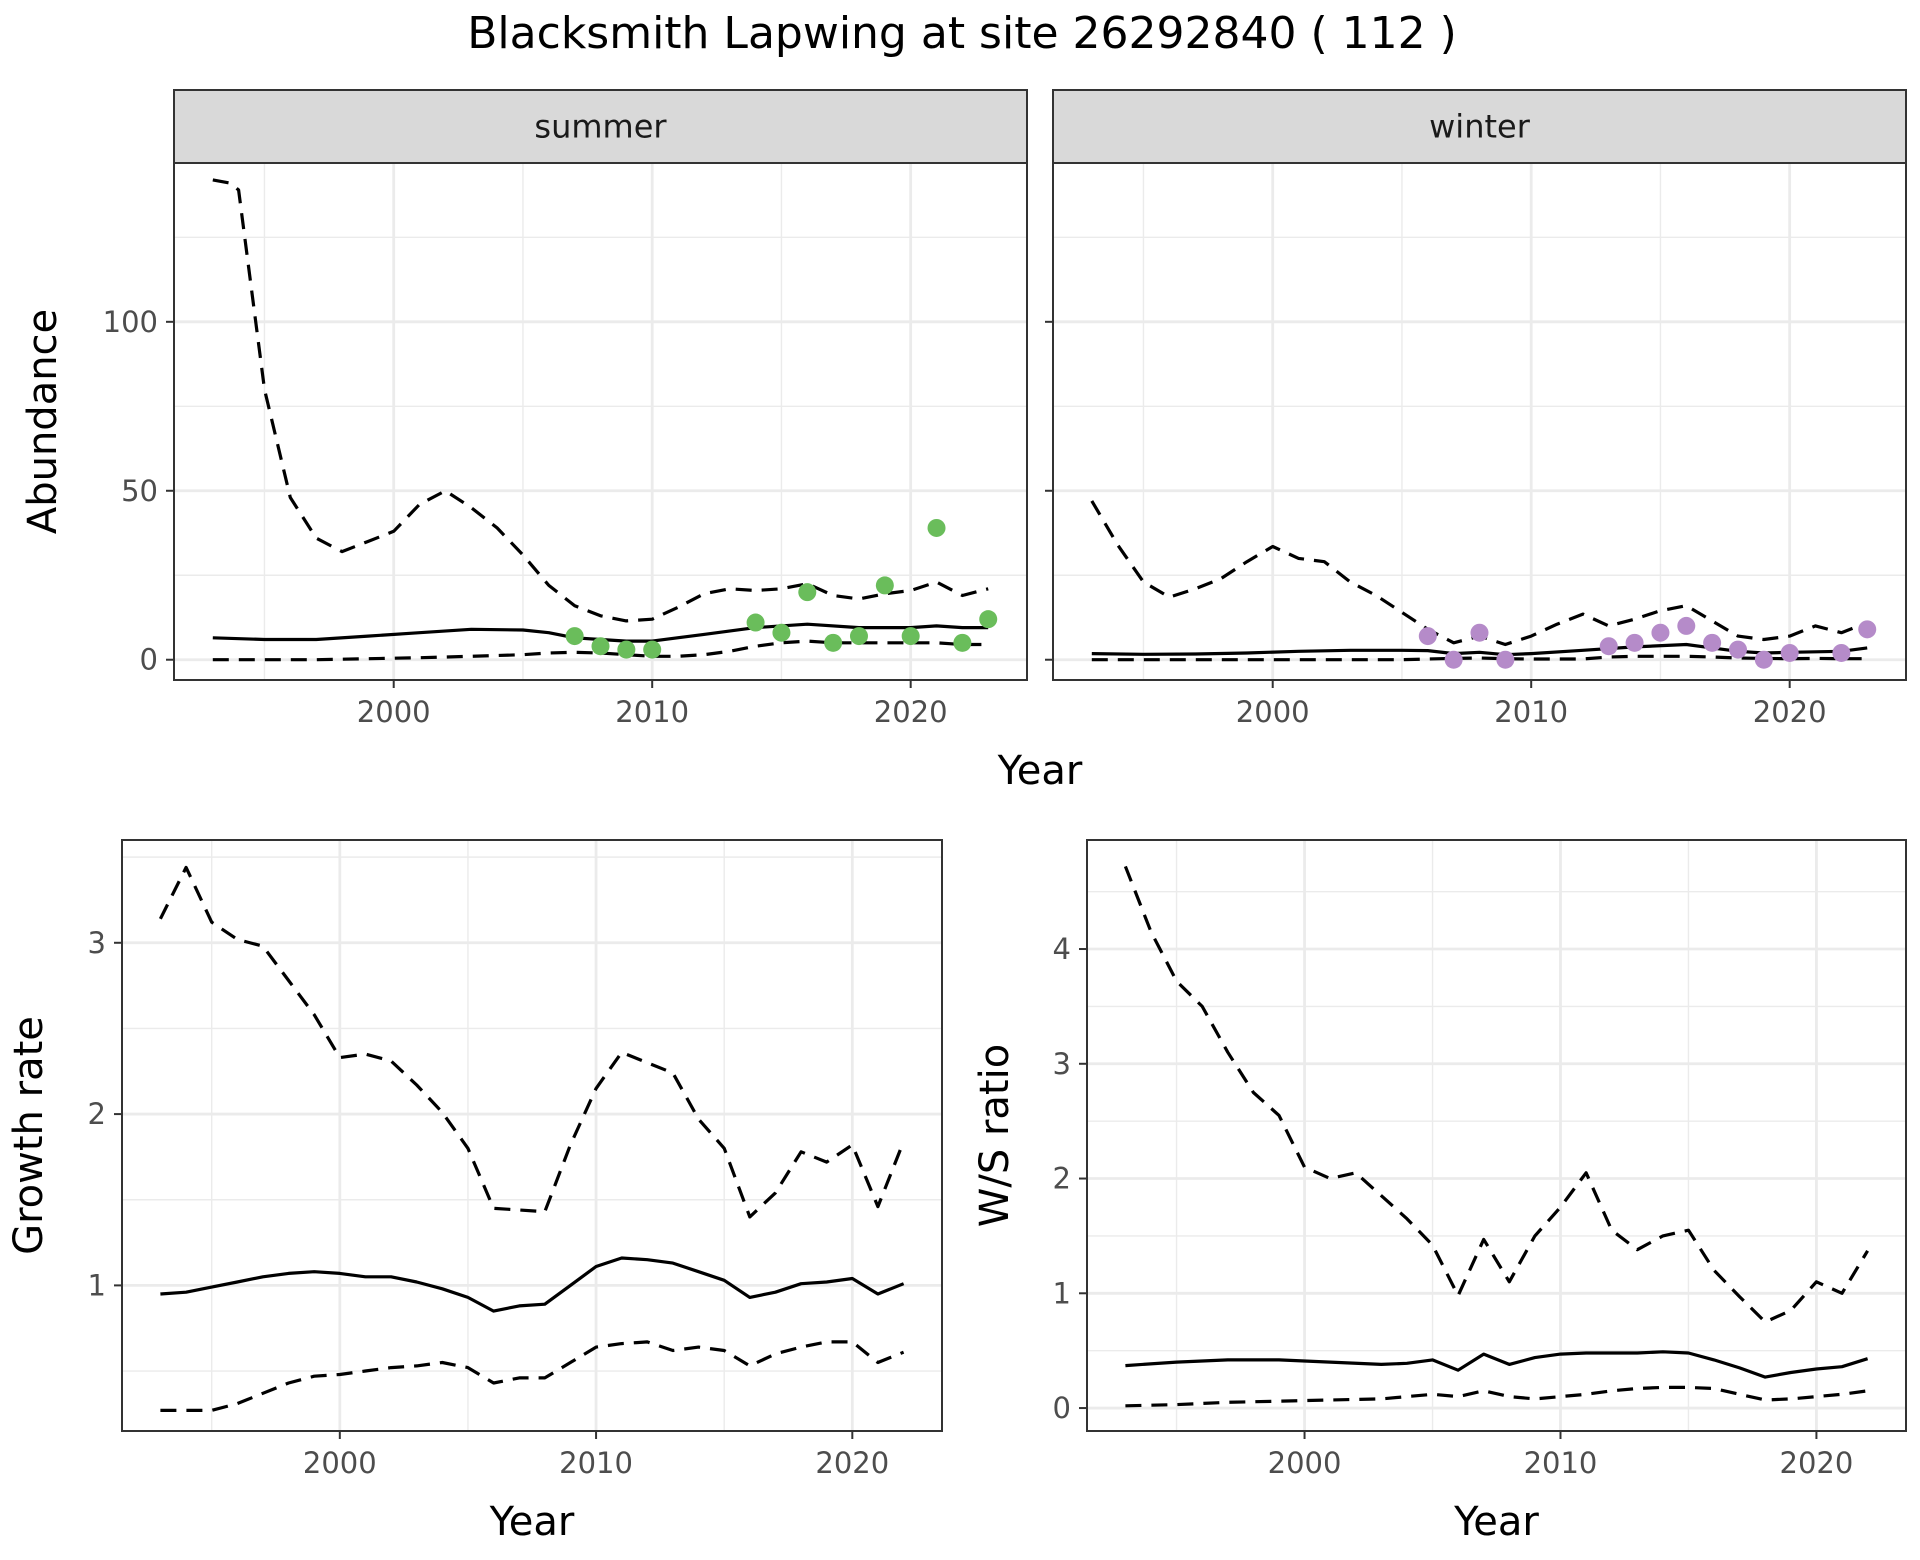 The height and width of the screenshot is (1560, 1920). What do you see at coordinates (29, 1135) in the screenshot?
I see `y-axis-title: Growth rate` at bounding box center [29, 1135].